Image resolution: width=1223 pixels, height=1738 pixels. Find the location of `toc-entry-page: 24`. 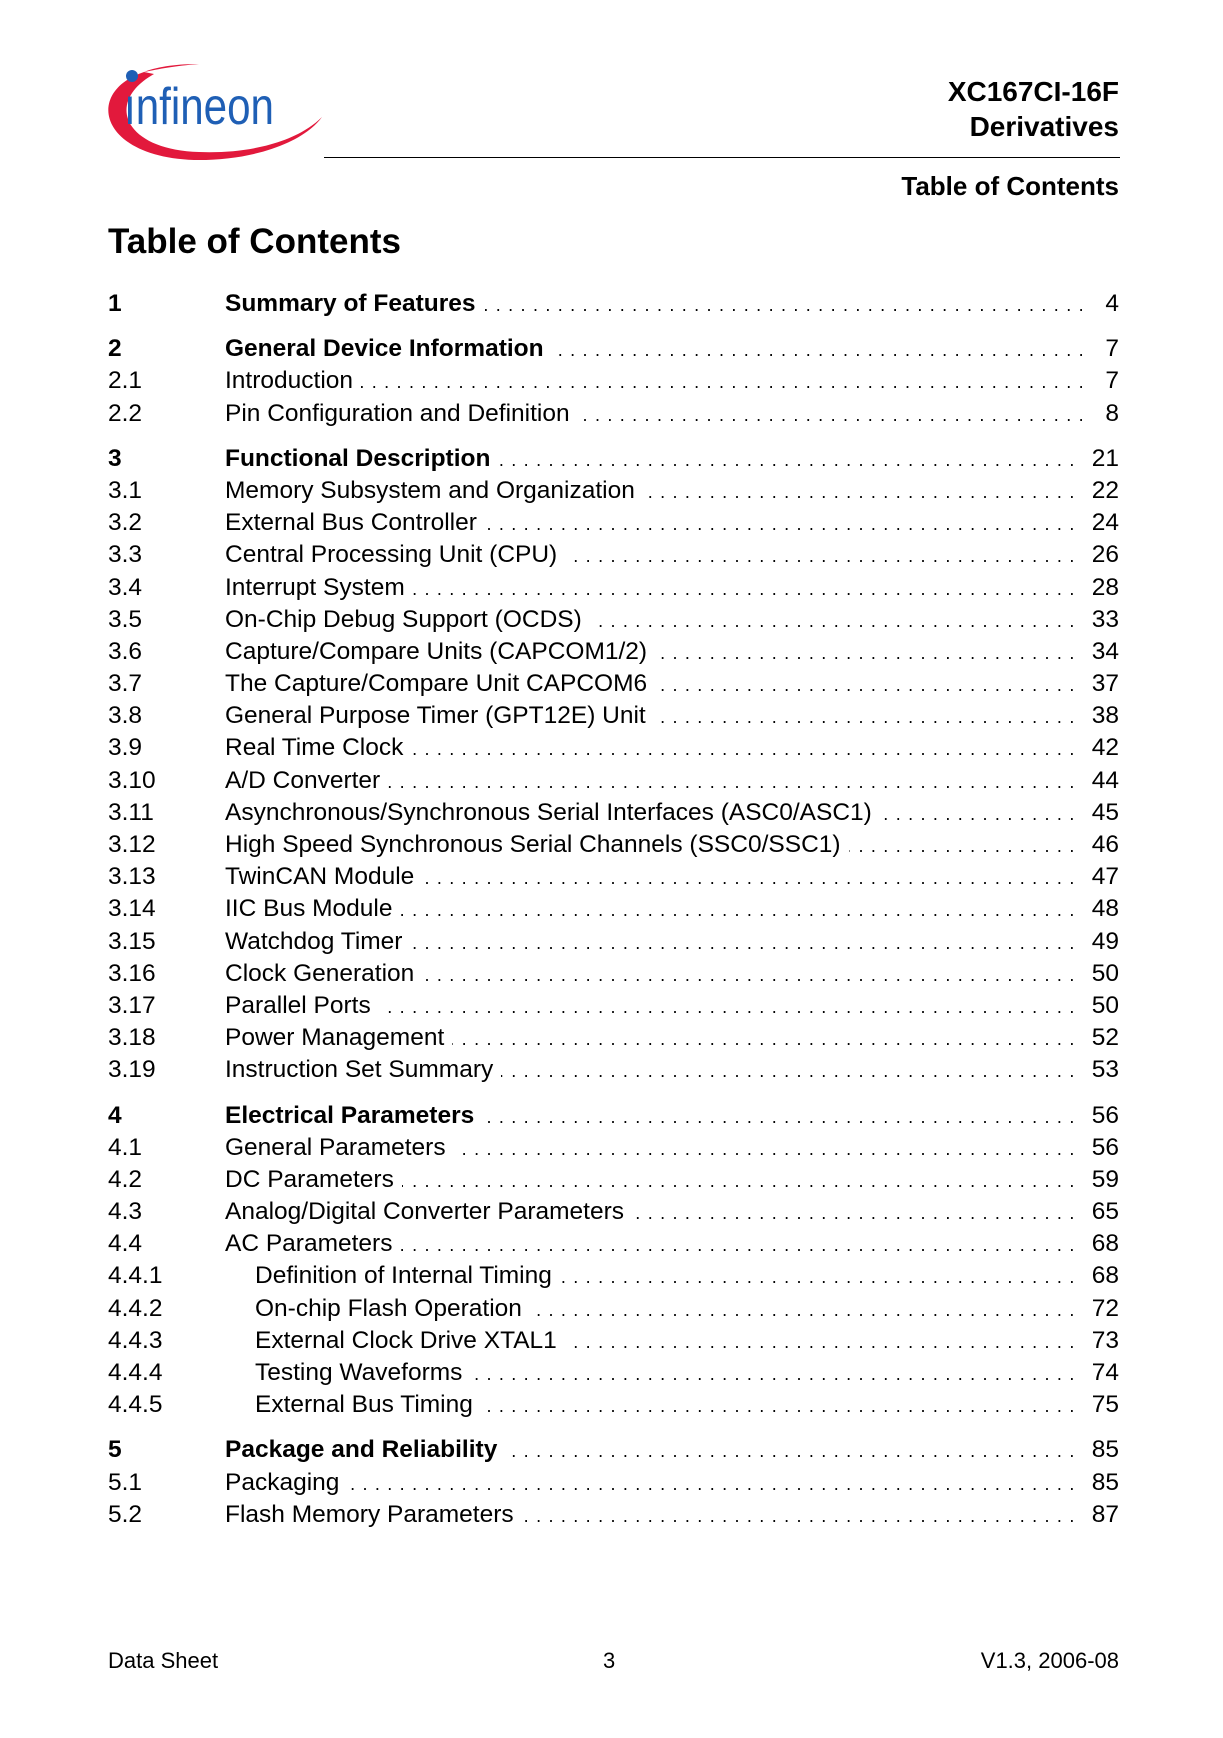

toc-entry-page: 24 is located at coordinates (1105, 523).